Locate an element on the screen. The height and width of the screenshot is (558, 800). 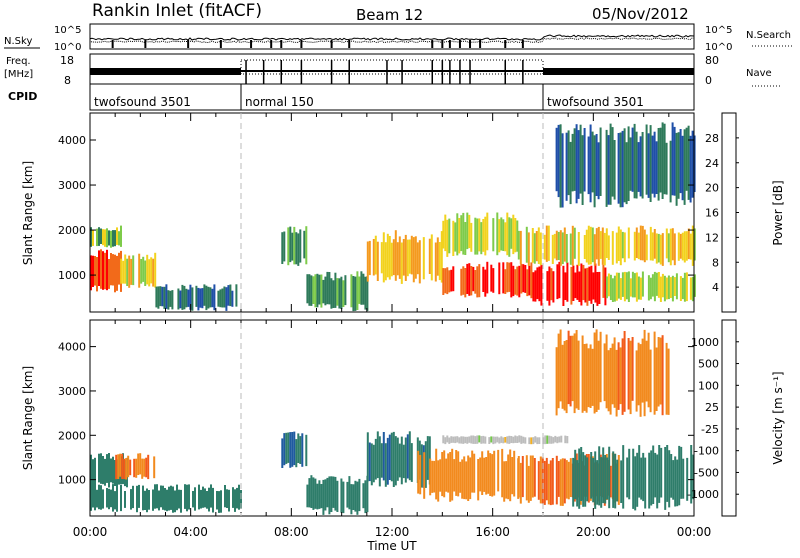
nave-label: Nave is located at coordinates (759, 73).